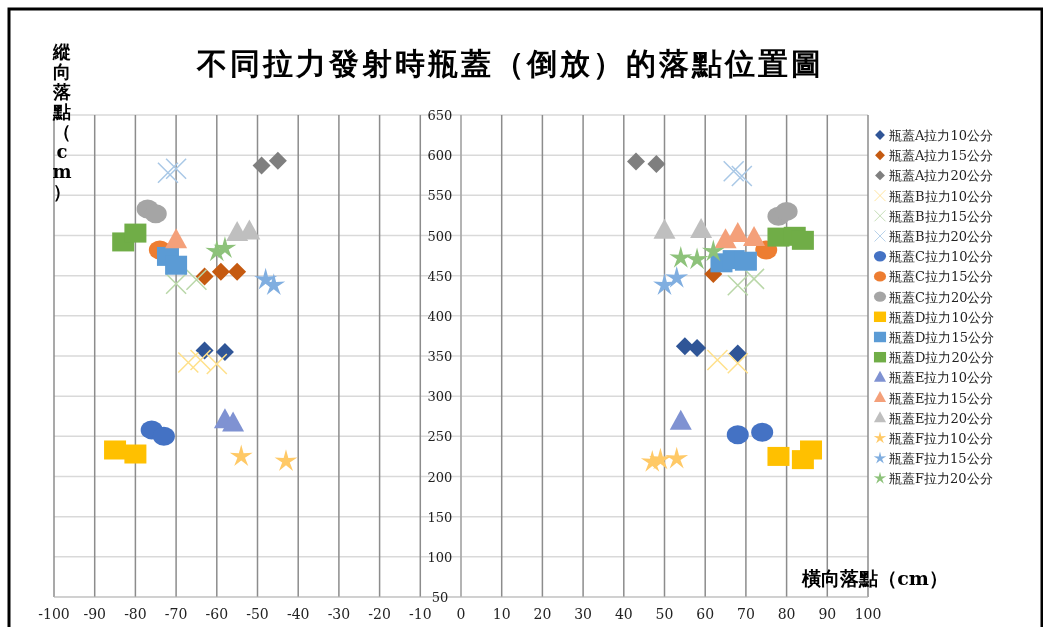 The image size is (1043, 627). Describe the element at coordinates (54, 614) in the screenshot. I see `x-tick-label: -100` at that location.